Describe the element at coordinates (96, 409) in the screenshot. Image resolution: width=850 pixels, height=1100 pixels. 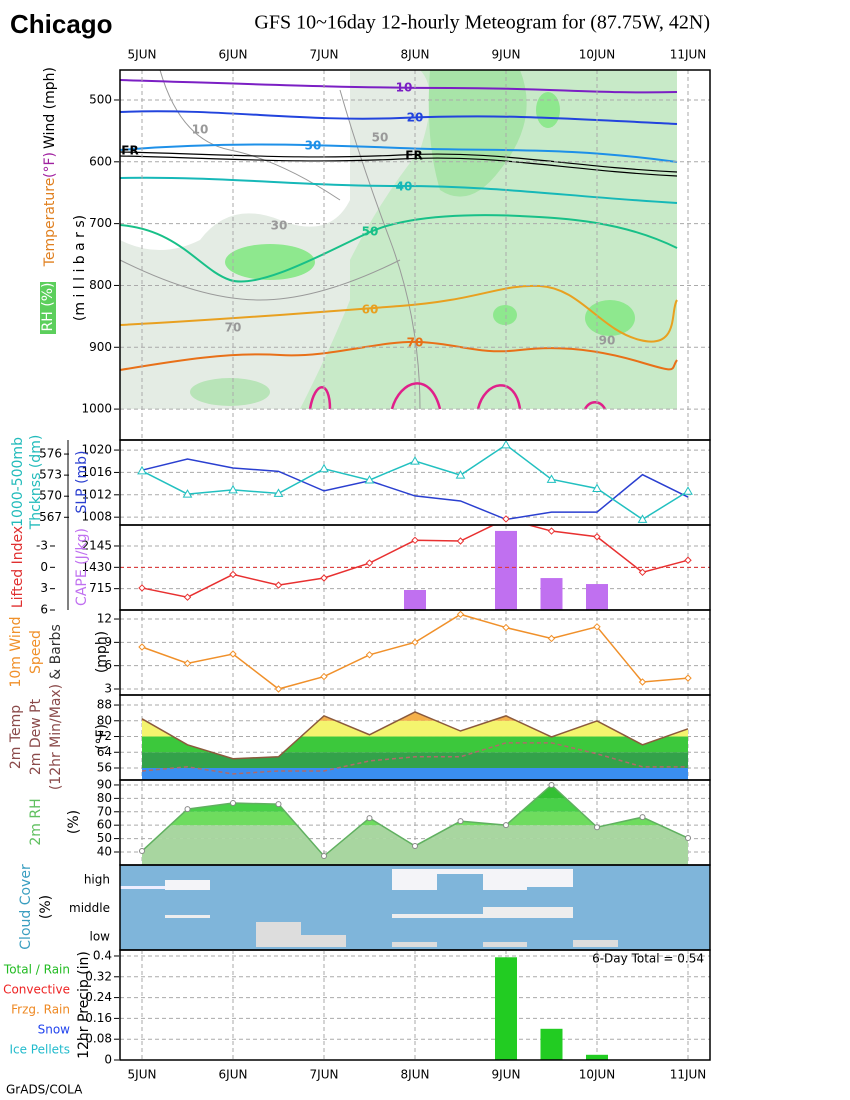
I see `y-tick-label: 1000` at that location.